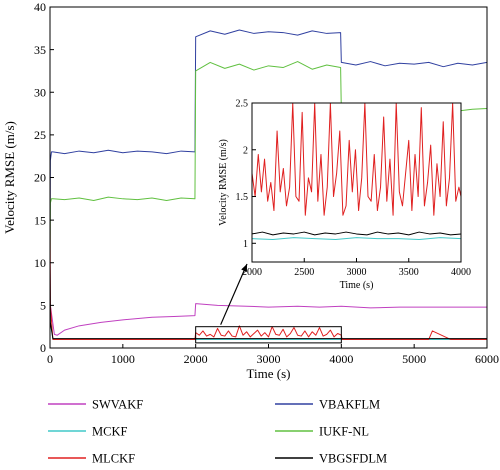  What do you see at coordinates (487, 359) in the screenshot?
I see `main-x-tick-label: 6000` at bounding box center [487, 359].